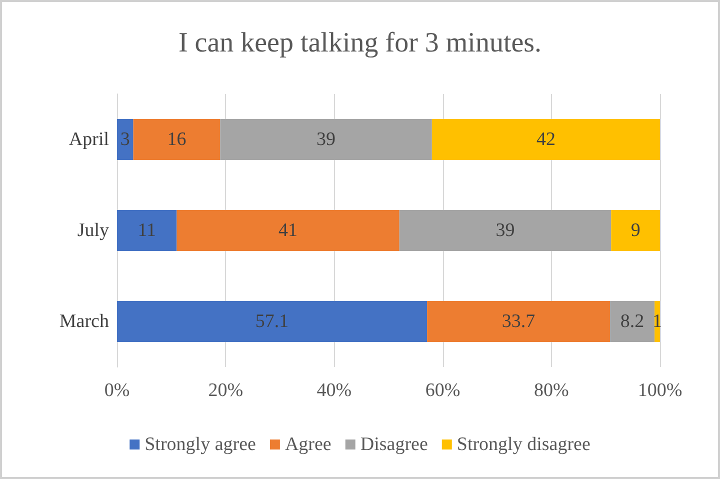 The height and width of the screenshot is (479, 720). I want to click on data-label: 8.2, so click(632, 321).